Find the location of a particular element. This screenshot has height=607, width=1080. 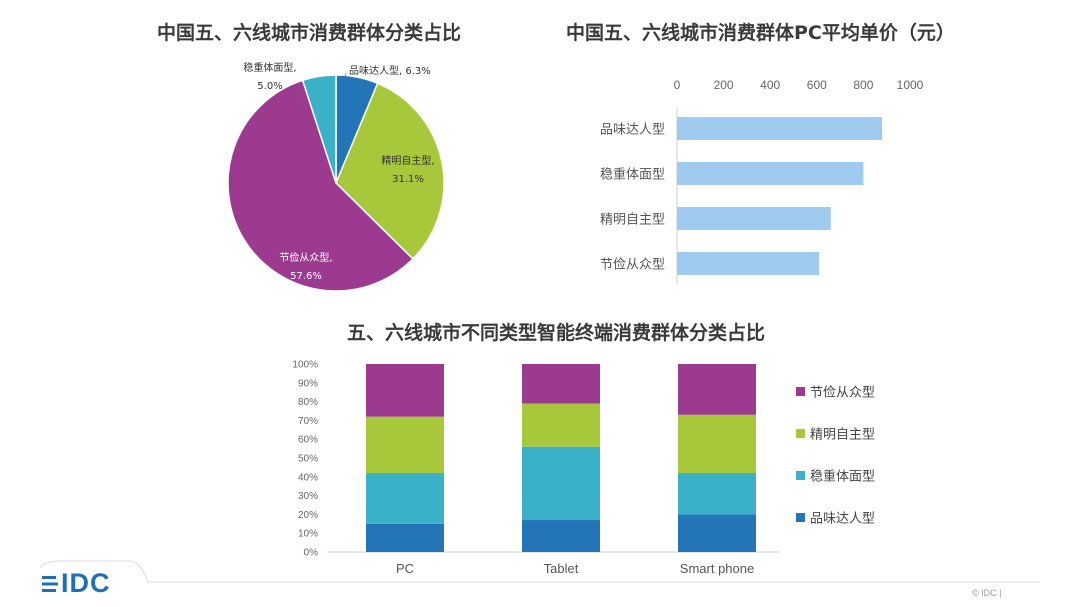

idc-logo: IDC is located at coordinates (76, 584).